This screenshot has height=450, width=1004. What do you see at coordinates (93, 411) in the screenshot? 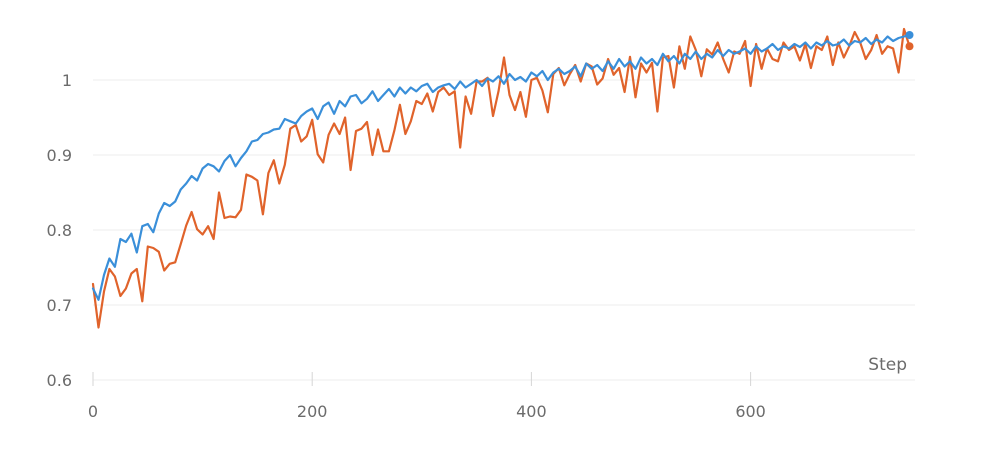
I see `x-tick-label: 0` at bounding box center [93, 411].